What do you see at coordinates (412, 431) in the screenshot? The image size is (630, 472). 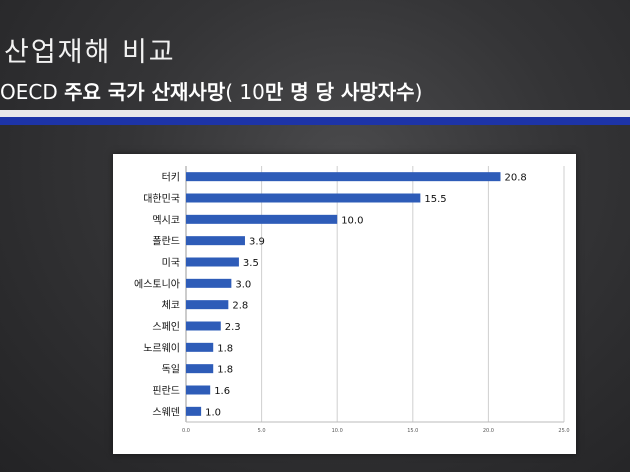 I see `x-tick-label: 15.0` at bounding box center [412, 431].